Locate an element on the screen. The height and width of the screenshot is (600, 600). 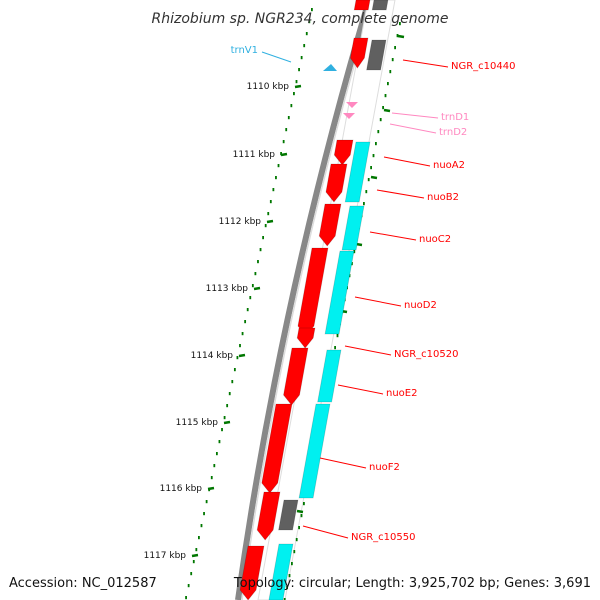
ruler-tick-label: 1113 kbp is located at coordinates (227, 289).